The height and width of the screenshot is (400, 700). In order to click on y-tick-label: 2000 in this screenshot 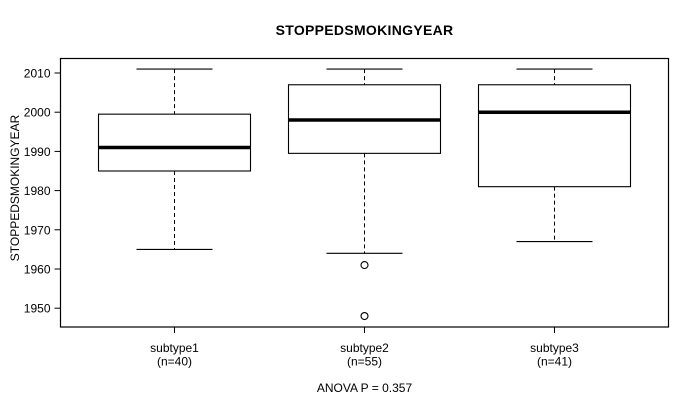, I will do `click(37, 113)`.